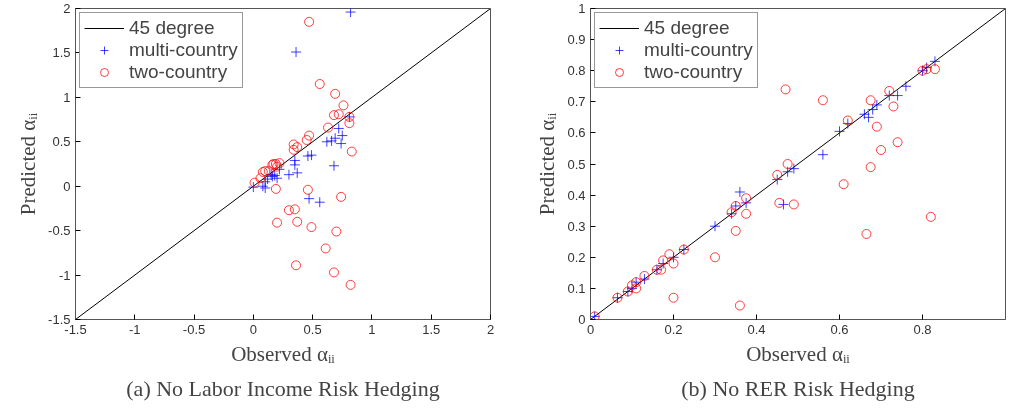 This screenshot has width=1035, height=413. Describe the element at coordinates (194, 329) in the screenshot. I see `x-tick-label: -0.5` at that location.